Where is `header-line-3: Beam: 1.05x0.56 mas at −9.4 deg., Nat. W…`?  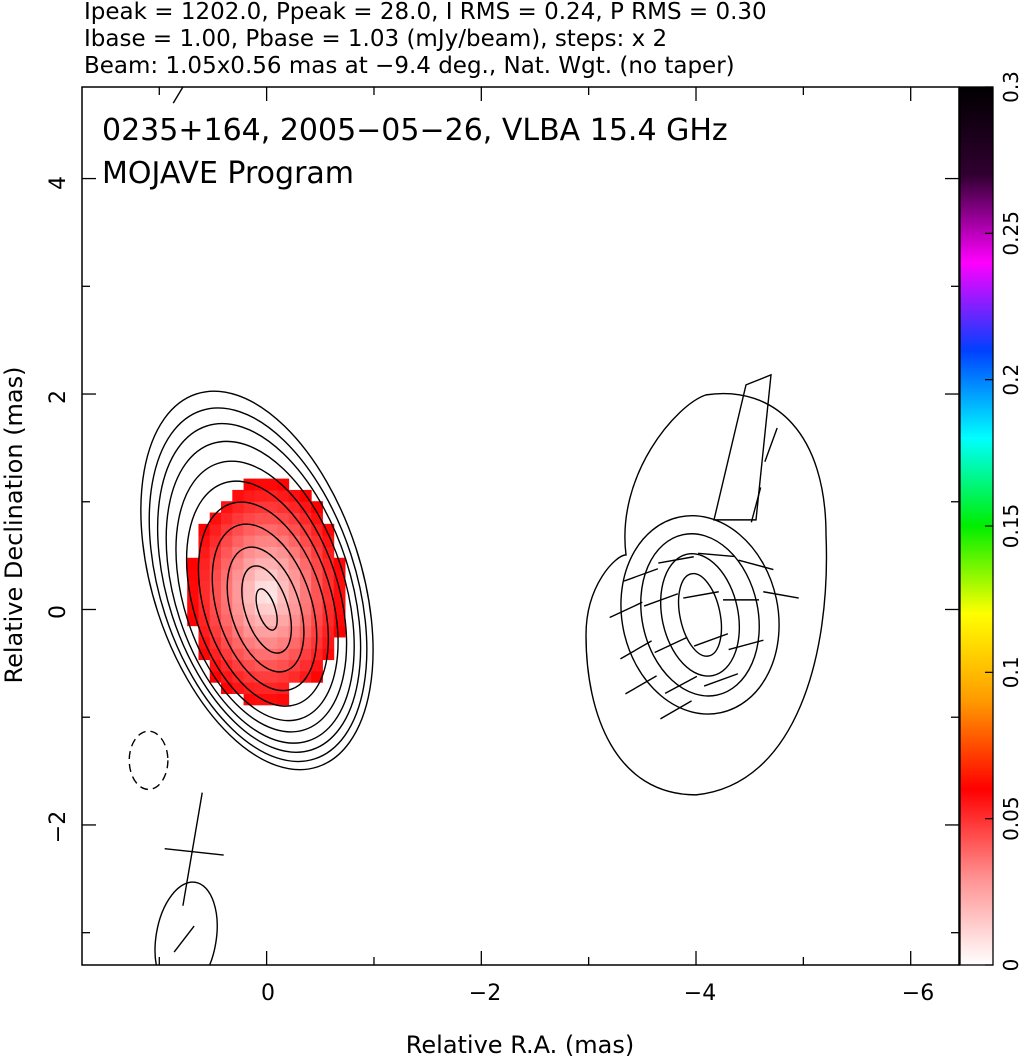
header-line-3: Beam: 1.05x0.56 mas at −9.4 deg., Nat. W… is located at coordinates (409, 66).